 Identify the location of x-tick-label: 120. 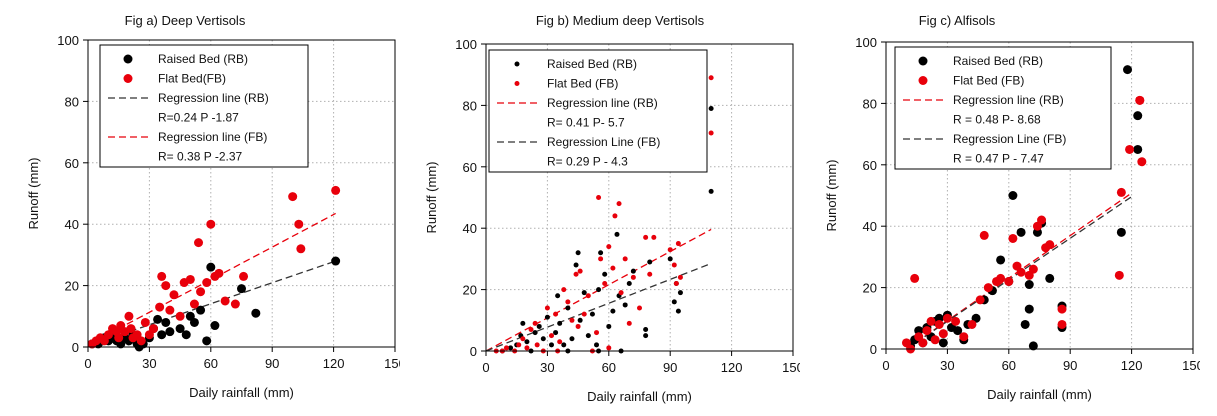
(732, 367).